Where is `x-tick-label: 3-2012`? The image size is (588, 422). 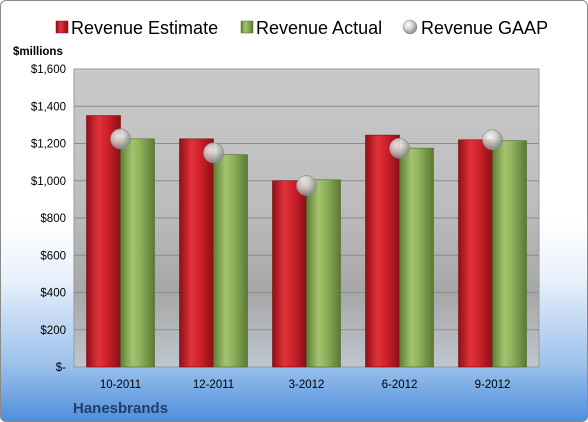
x-tick-label: 3-2012 is located at coordinates (307, 385).